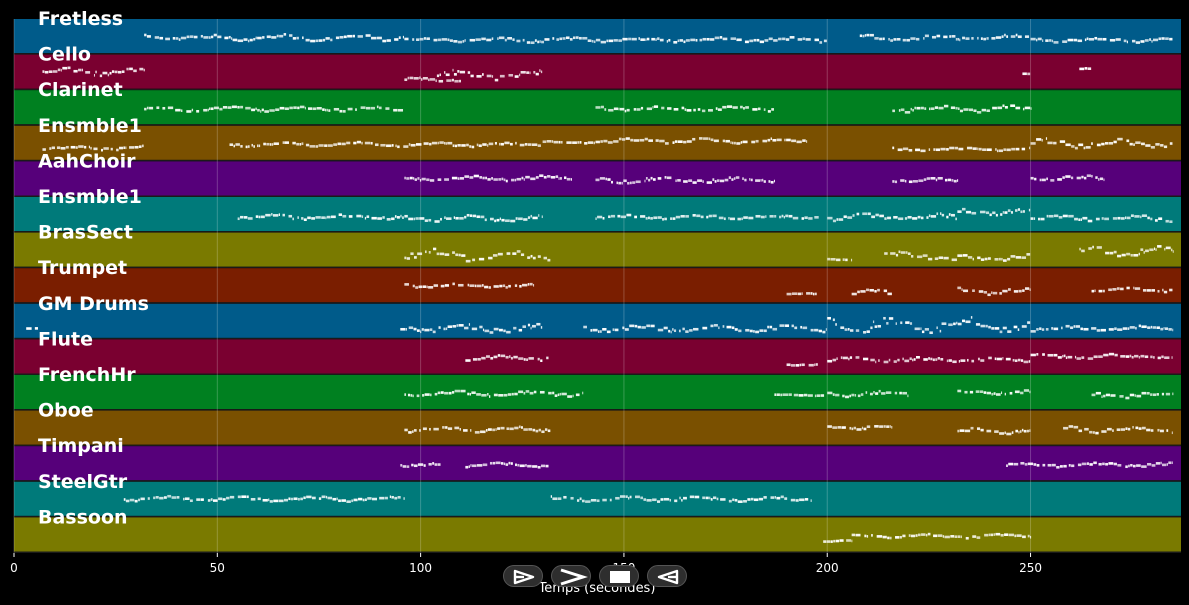 This screenshot has height=605, width=1189. What do you see at coordinates (420, 568) in the screenshot?
I see `x-tick-label: 100` at bounding box center [420, 568].